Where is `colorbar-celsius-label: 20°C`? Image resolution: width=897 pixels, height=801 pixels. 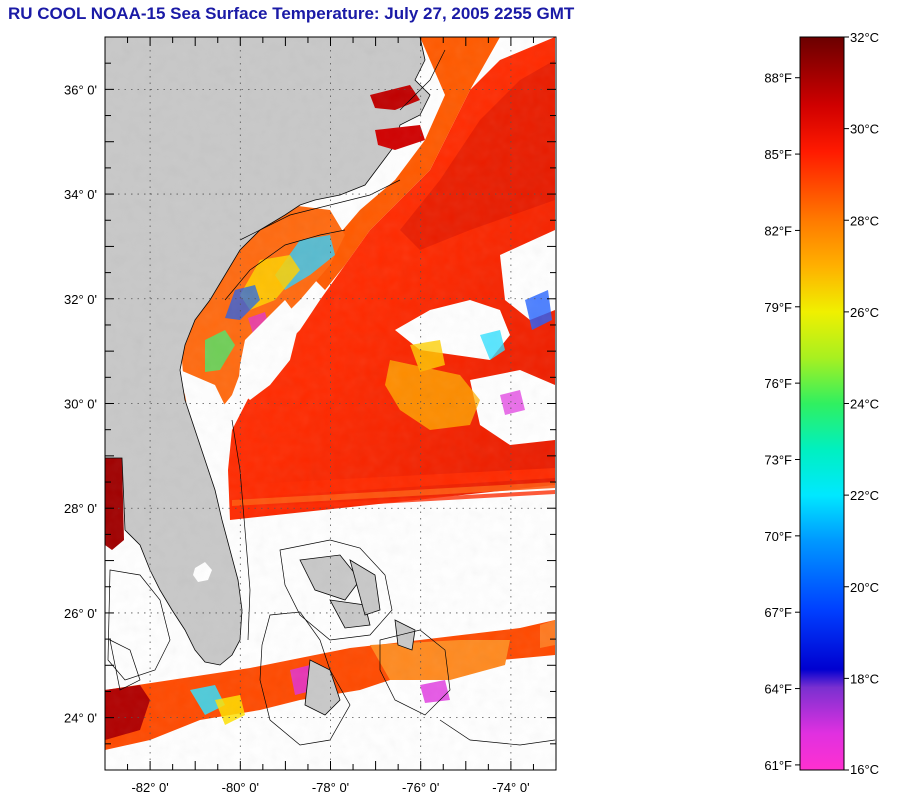
colorbar-celsius-label: 20°C is located at coordinates (864, 587).